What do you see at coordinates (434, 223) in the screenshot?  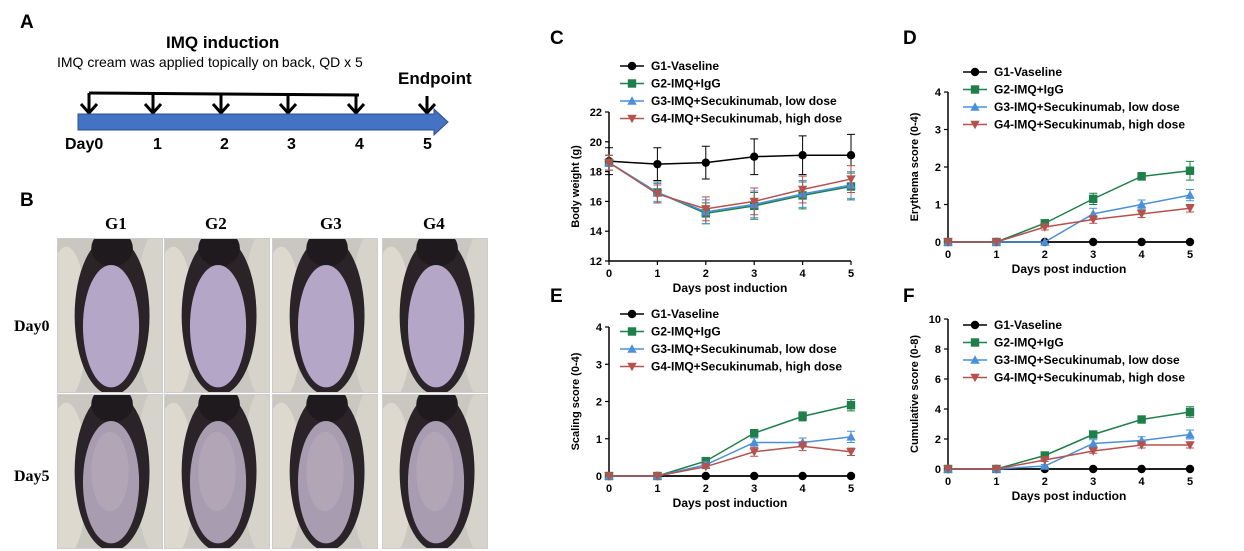 I see `group-label-g4: G4` at bounding box center [434, 223].